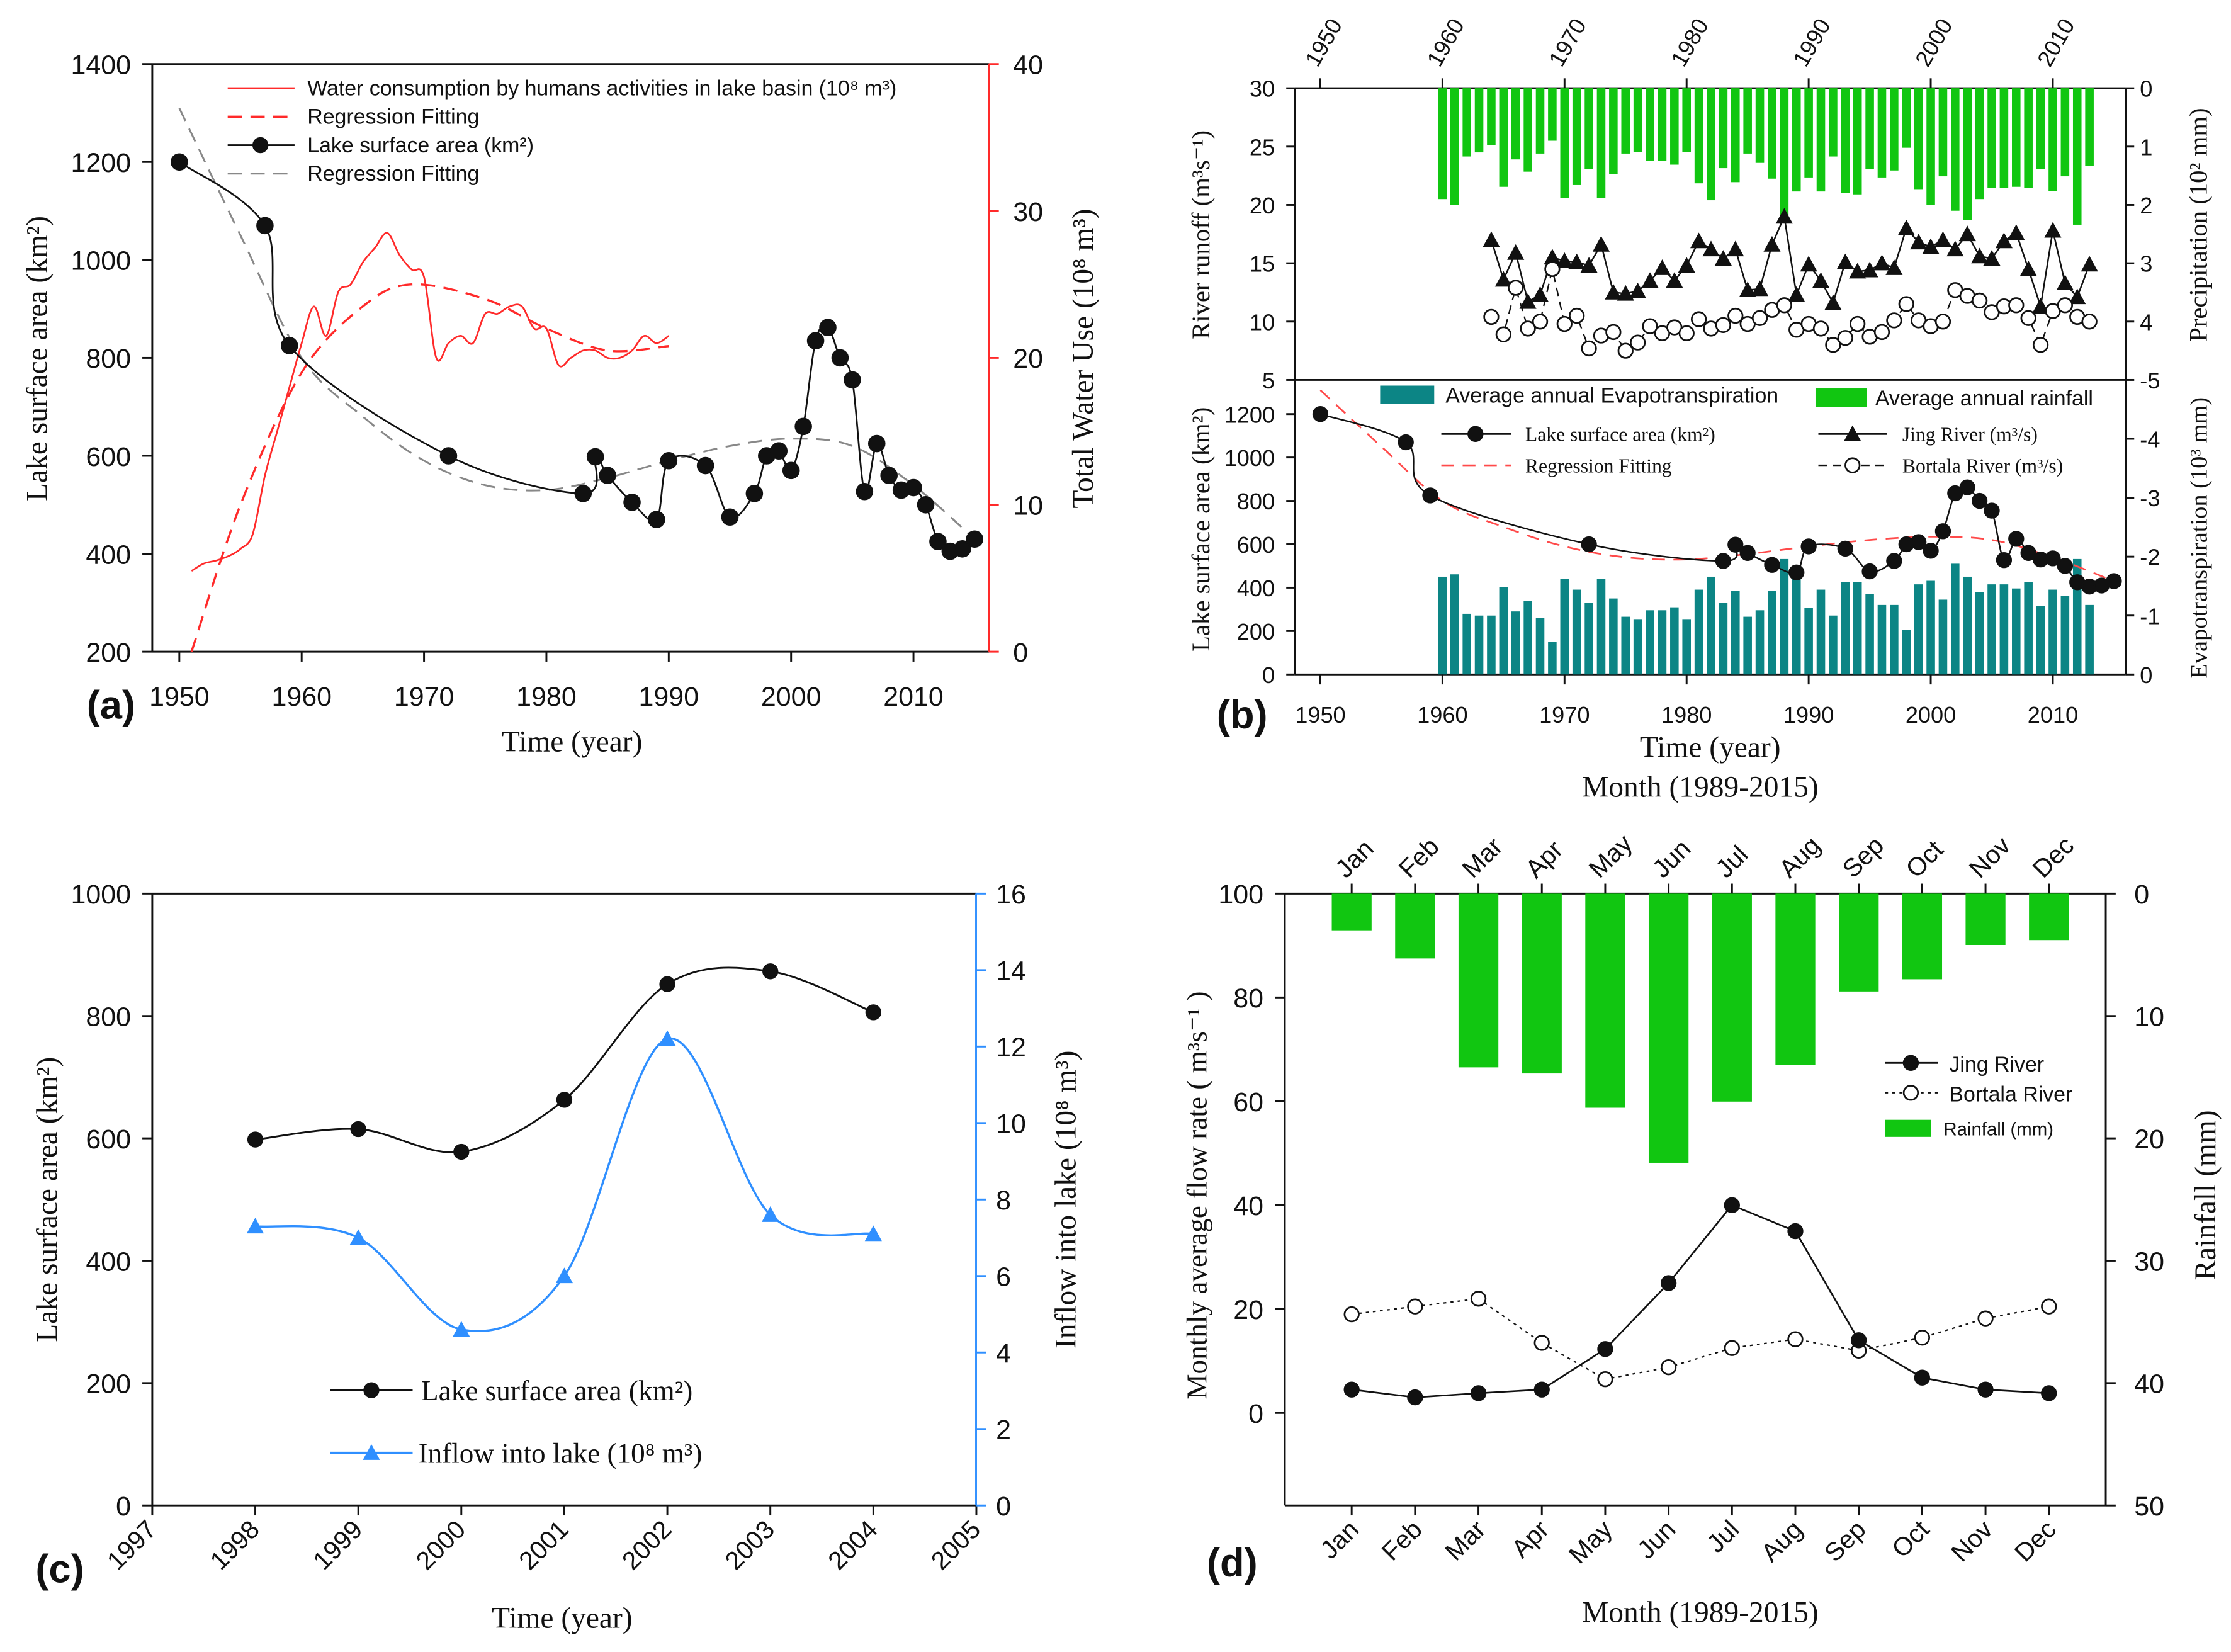  What do you see at coordinates (1701, 1301) in the screenshot?
I see `jing-river-line` at bounding box center [1701, 1301].